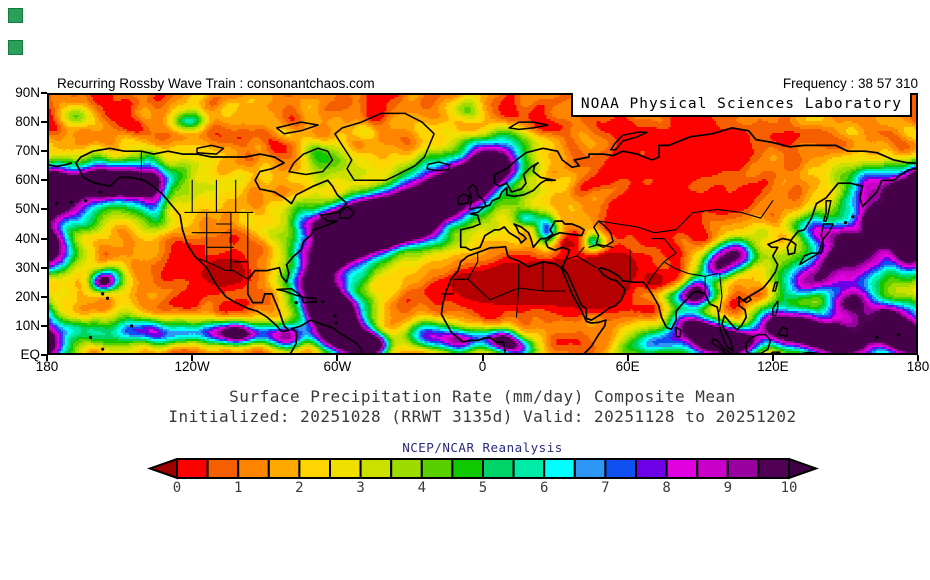 Image resolution: width=930 pixels, height=580 pixels. What do you see at coordinates (177, 488) in the screenshot?
I see `colorbar-tick-label: 0` at bounding box center [177, 488].